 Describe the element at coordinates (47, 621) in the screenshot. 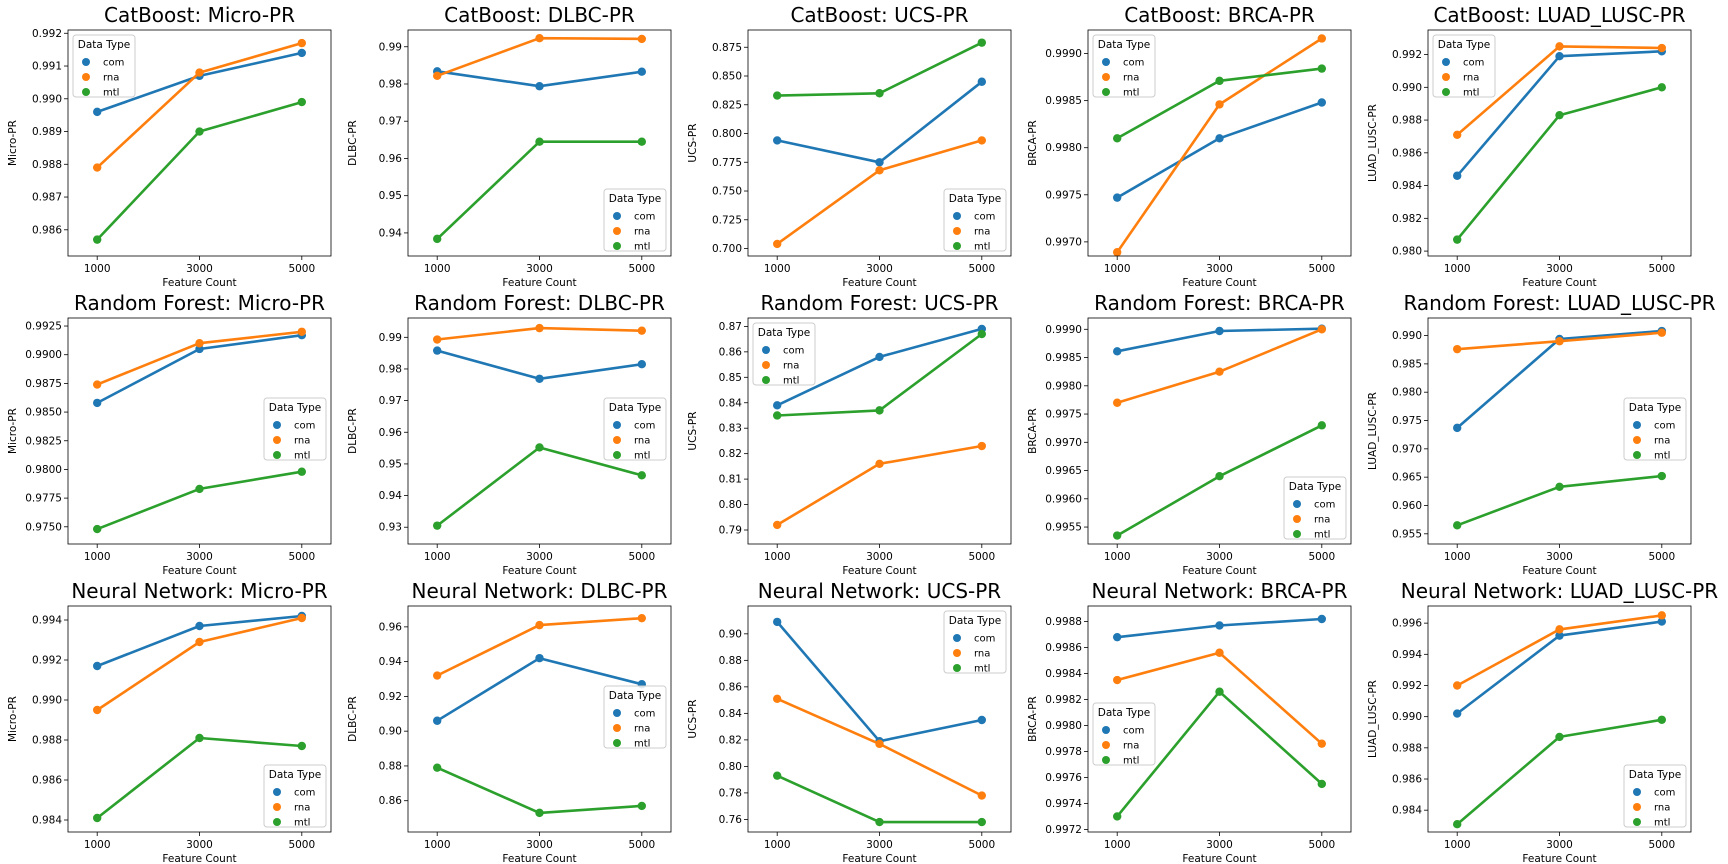

I see `y-tick-label: 0.994` at that location.